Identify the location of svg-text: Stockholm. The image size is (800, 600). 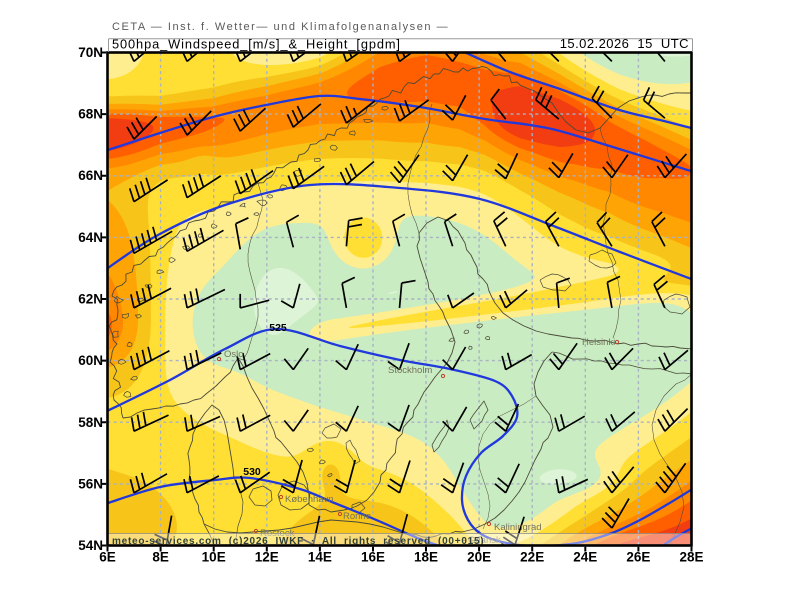
(410, 370).